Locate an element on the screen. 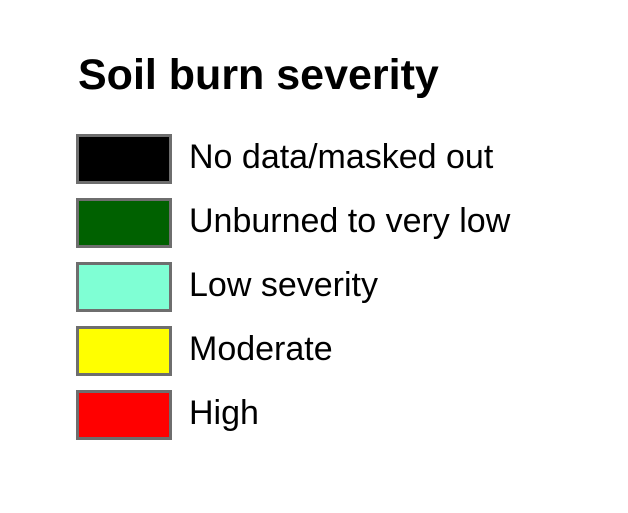 This screenshot has width=628, height=513. legend-item-unburned: Unburned to very low is located at coordinates (336, 223).